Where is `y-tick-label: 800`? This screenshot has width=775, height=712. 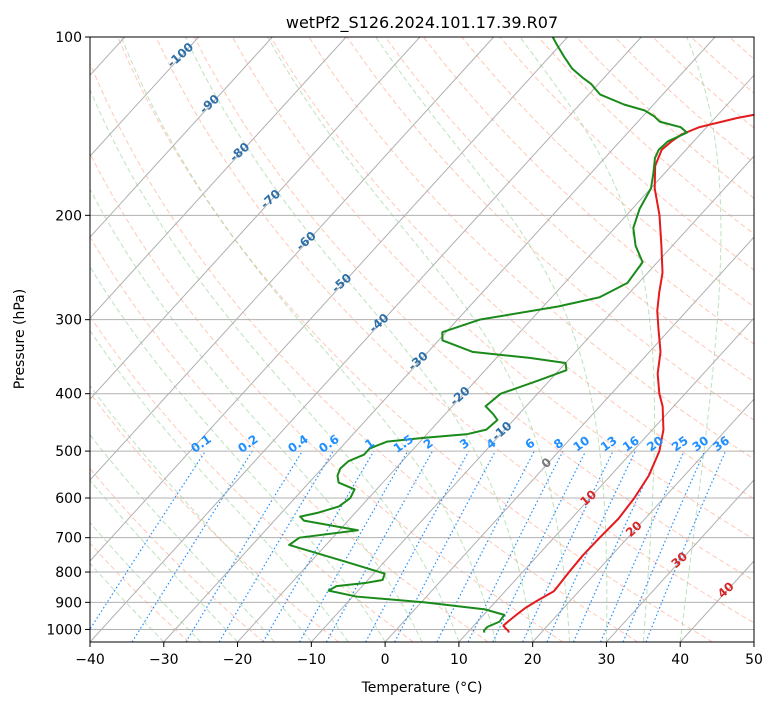 y-tick-label: 800 is located at coordinates (68, 573).